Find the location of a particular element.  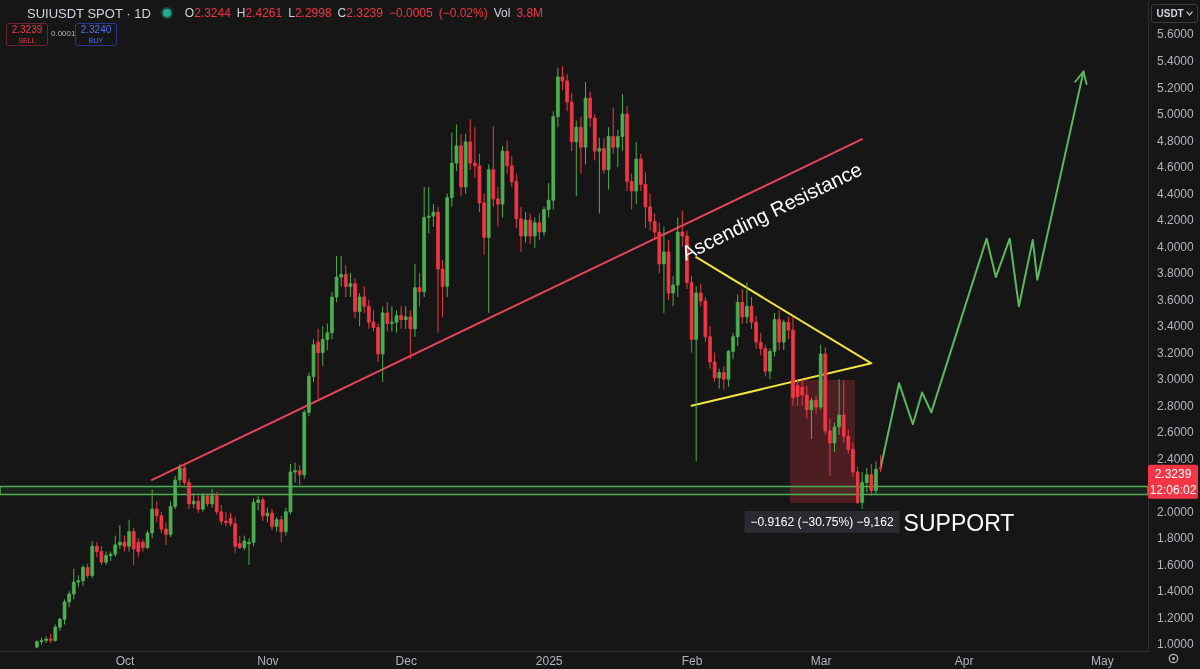

y-tick-label: 1.8000 is located at coordinates (1176, 538).